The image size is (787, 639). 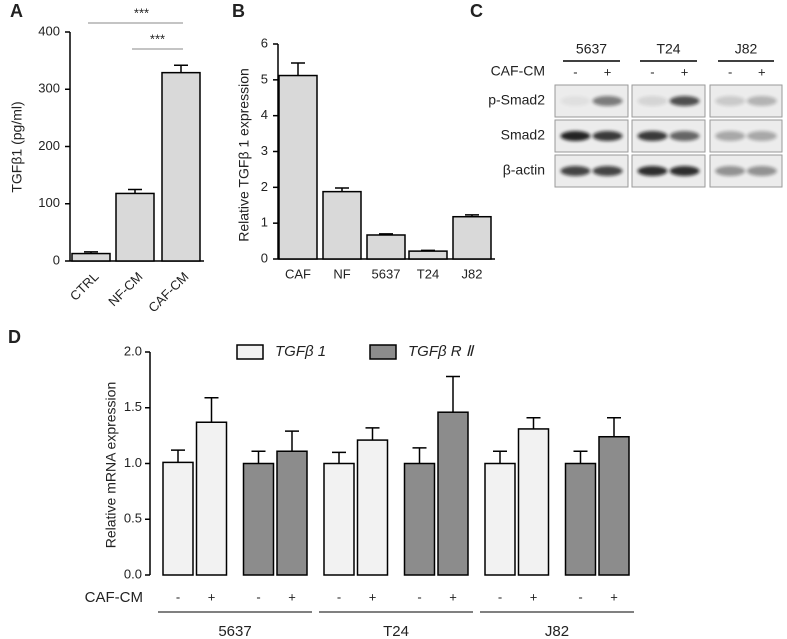 I want to click on y-tick-label: 1.5, so click(x=133, y=406).